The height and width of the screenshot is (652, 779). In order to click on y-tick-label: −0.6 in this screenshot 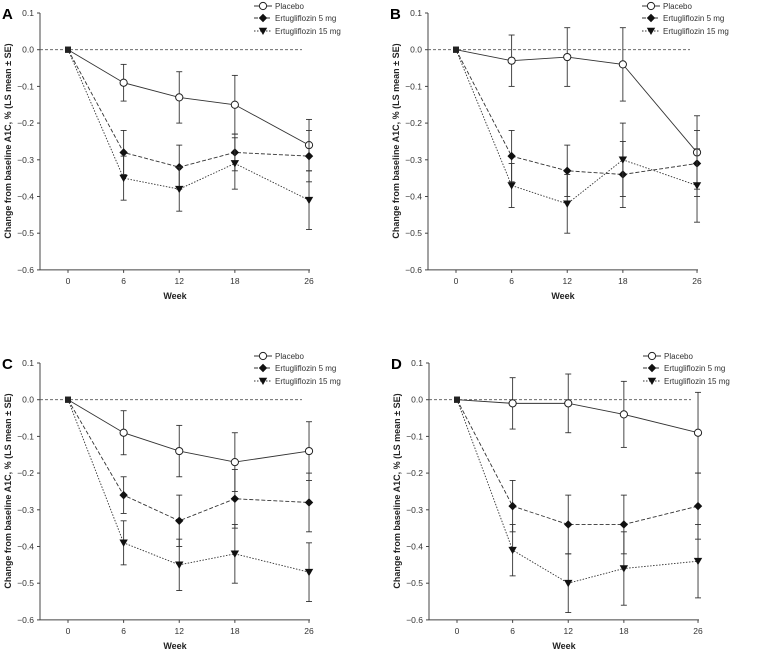, I will do `click(25, 270)`.